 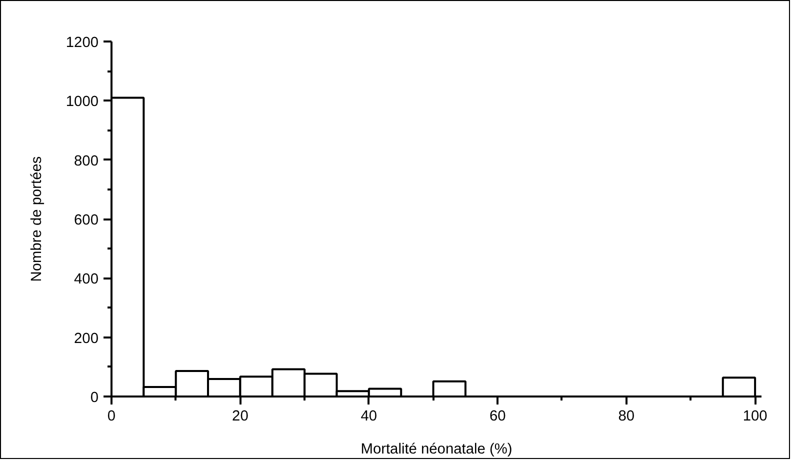 I want to click on y-tick-label: 0, so click(x=94, y=398).